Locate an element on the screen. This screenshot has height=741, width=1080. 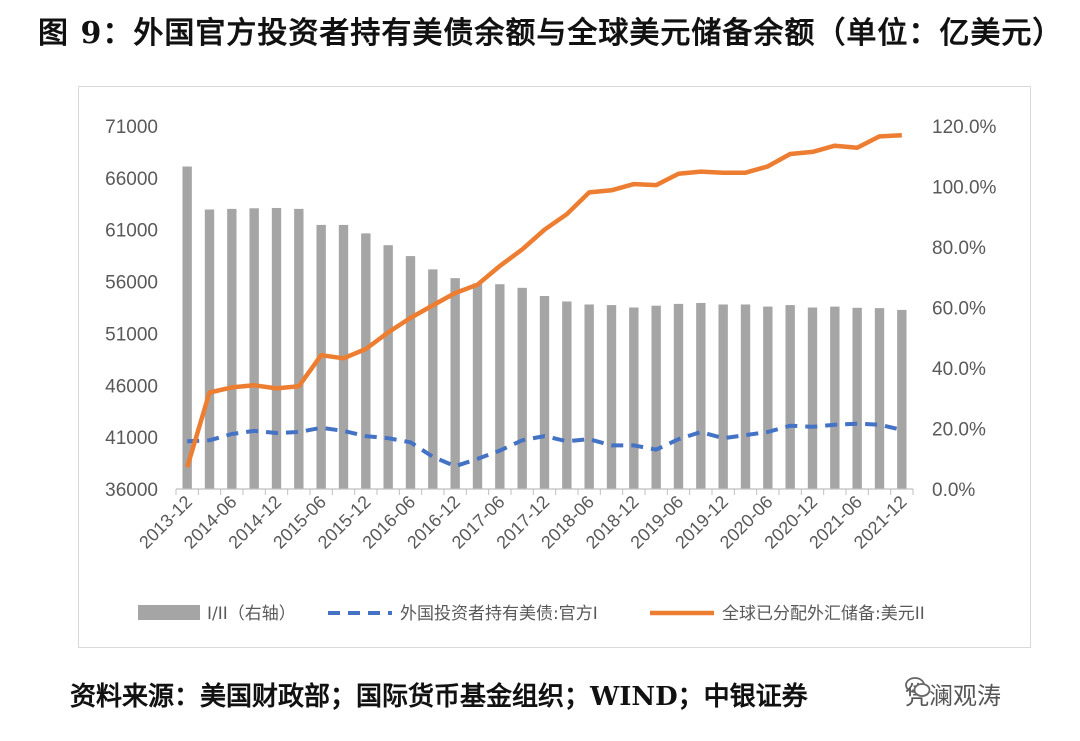
left-tick-label: 51000 is located at coordinates (131, 334).